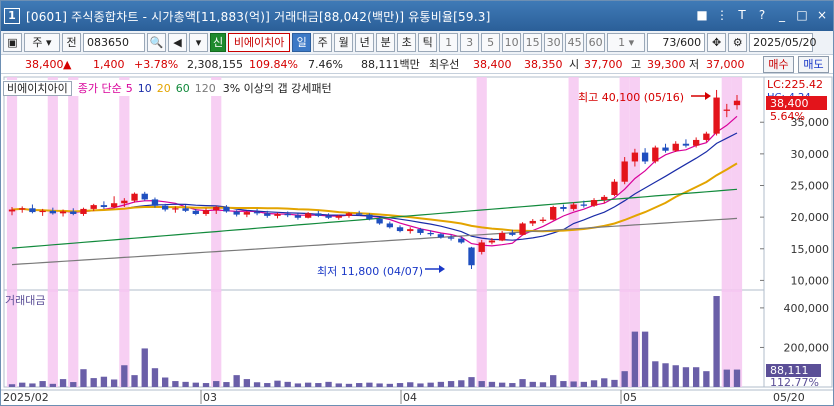 The height and width of the screenshot is (406, 834). Describe the element at coordinates (738, 42) in the screenshot. I see `settings-icon: ⚙` at that location.